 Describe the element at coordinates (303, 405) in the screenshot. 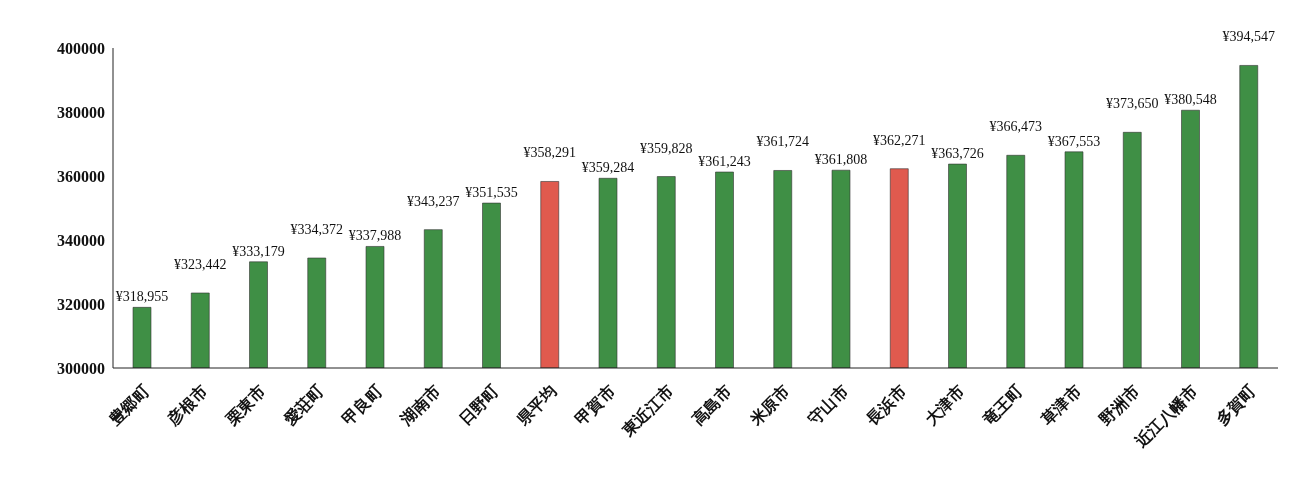

I see `x-tick-label: 愛荘町` at that location.